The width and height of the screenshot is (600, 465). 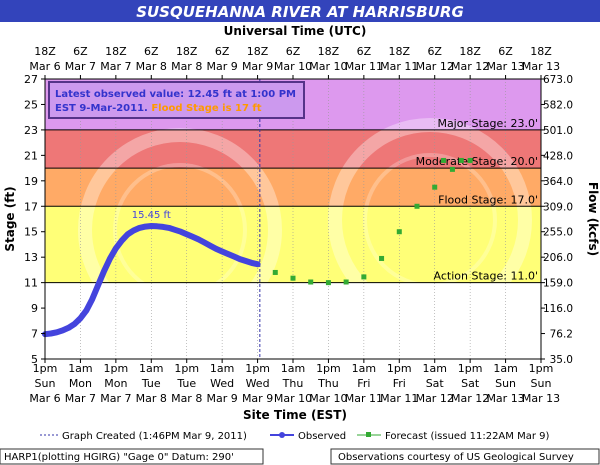 I want to click on y-left-ticklabel-2: 9, so click(x=34, y=308).